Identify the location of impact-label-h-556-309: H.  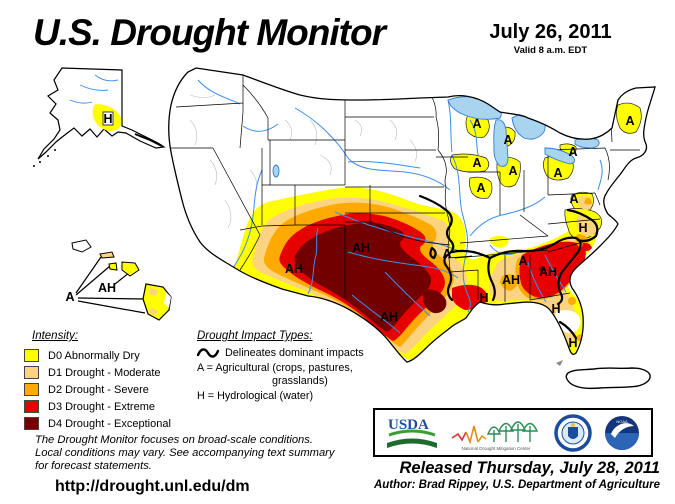
(555, 309).